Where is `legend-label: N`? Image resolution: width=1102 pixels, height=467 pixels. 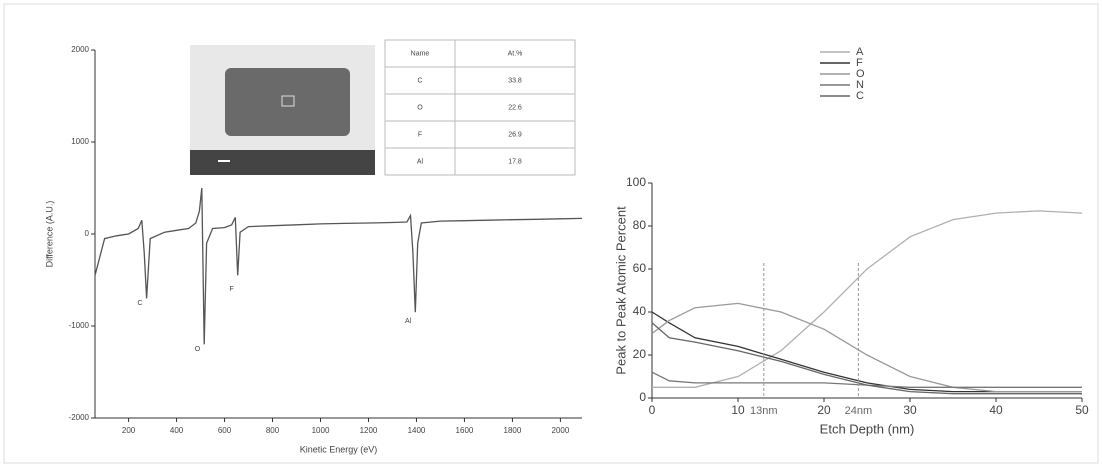 legend-label: N is located at coordinates (860, 85).